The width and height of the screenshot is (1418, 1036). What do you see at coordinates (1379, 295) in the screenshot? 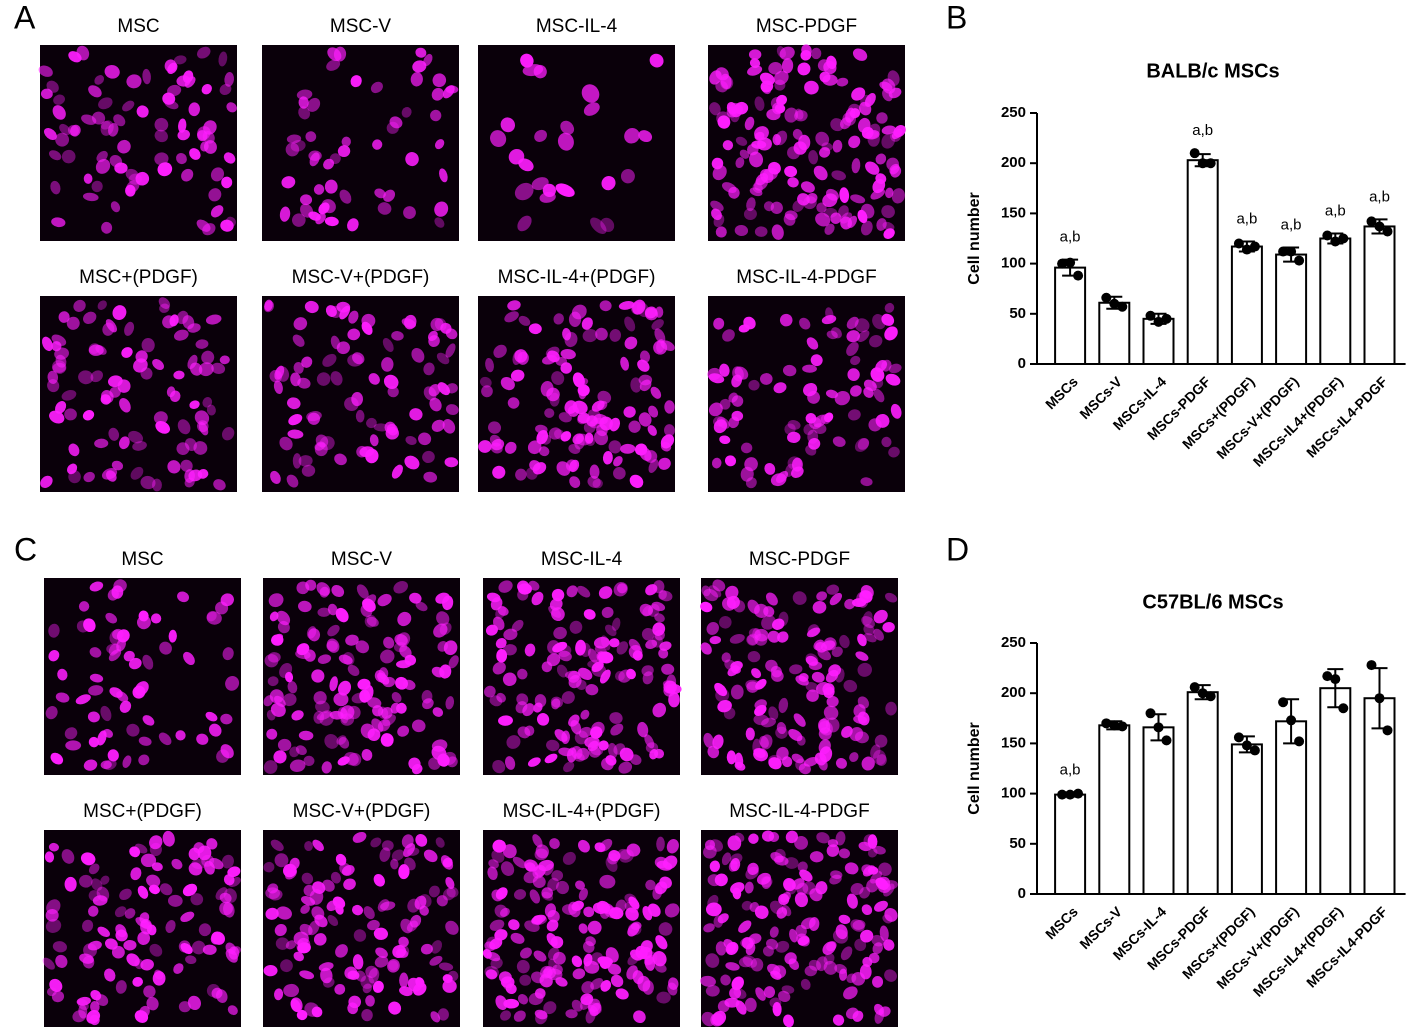
I see `bar` at bounding box center [1379, 295].